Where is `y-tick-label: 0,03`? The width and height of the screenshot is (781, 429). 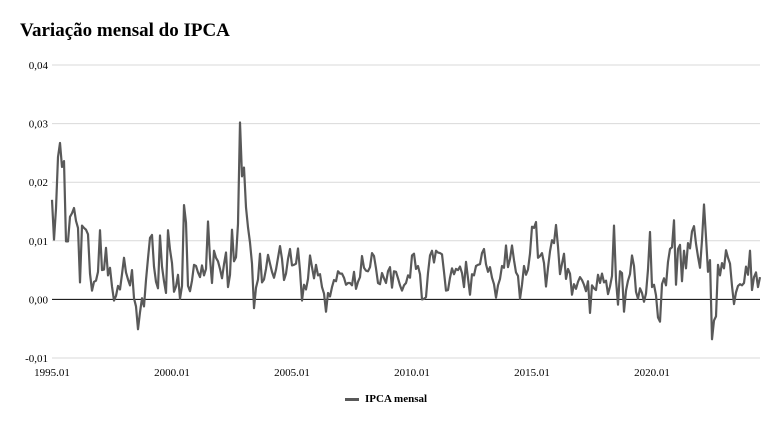
y-tick-label: 0,03 is located at coordinates (39, 125).